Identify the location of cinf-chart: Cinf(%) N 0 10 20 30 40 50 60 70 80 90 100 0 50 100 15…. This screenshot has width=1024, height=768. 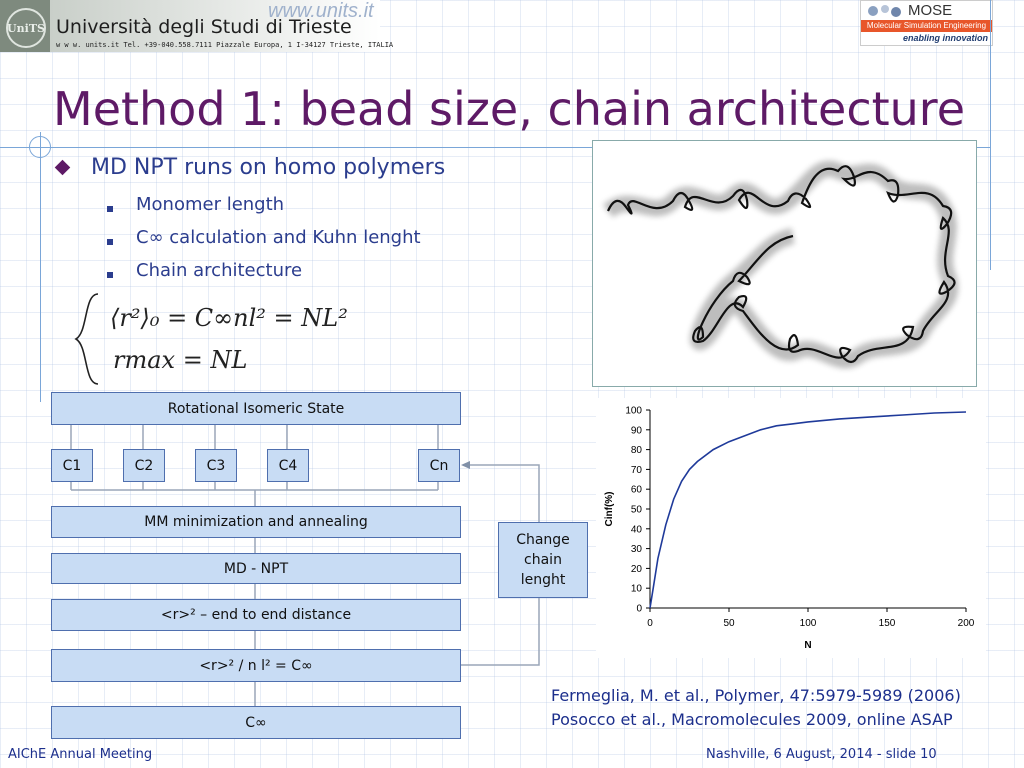
(791, 528).